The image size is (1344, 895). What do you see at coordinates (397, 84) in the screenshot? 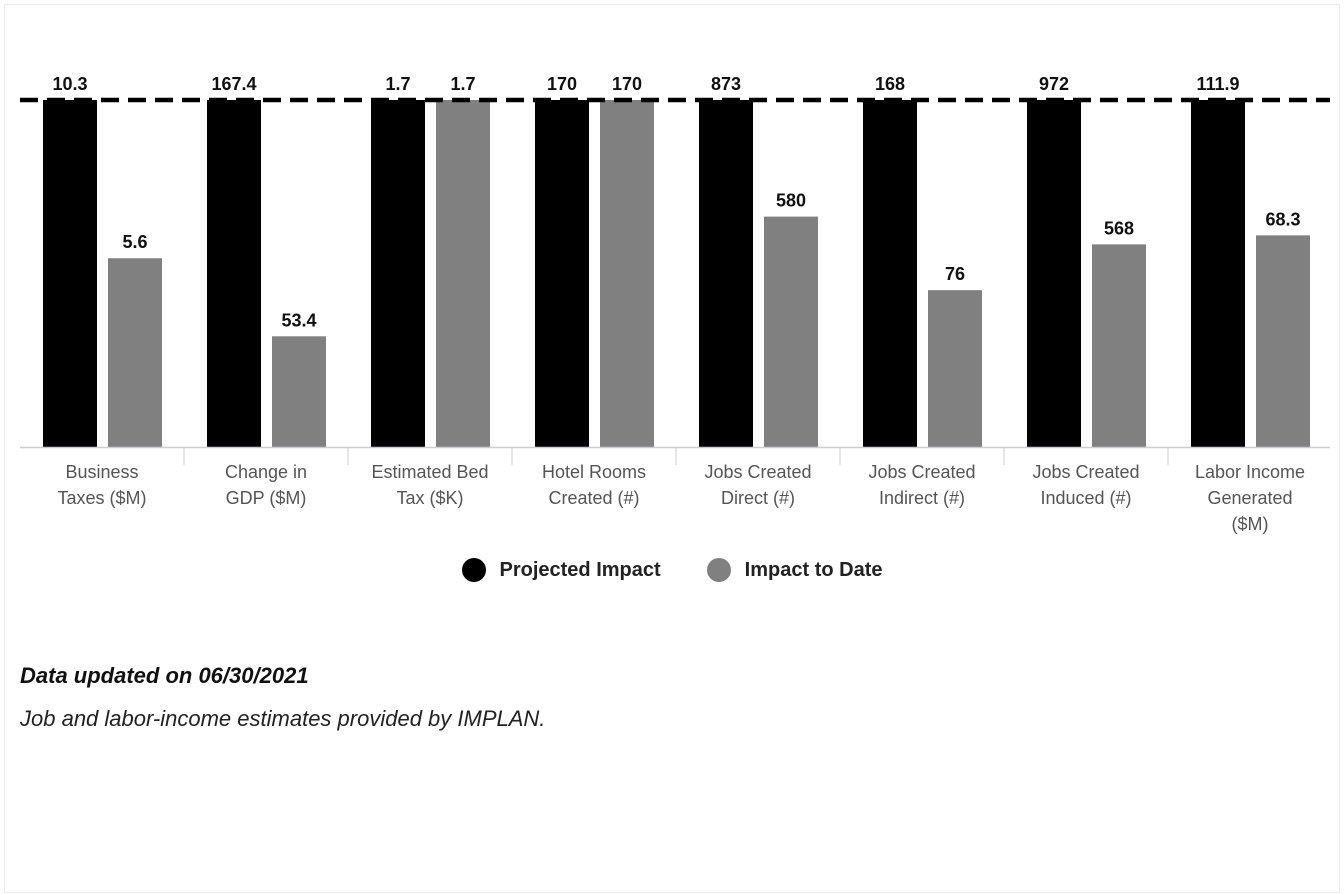
I see `data-label-projected-2: 1.7` at bounding box center [397, 84].